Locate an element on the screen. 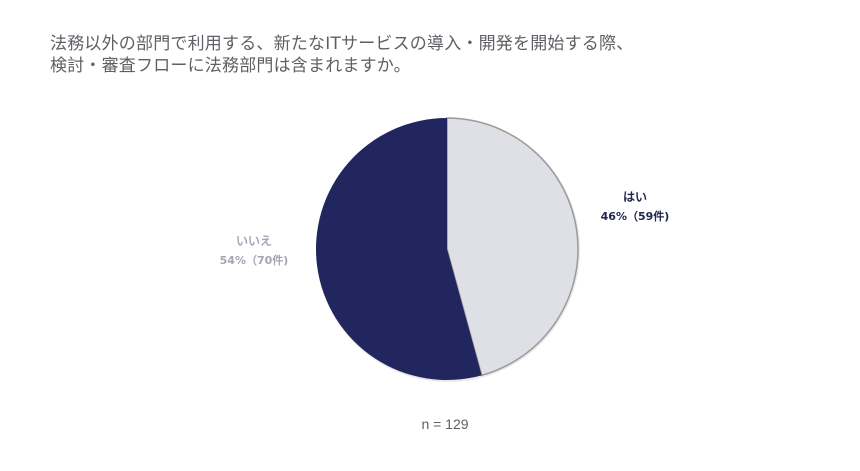 This screenshot has width=860, height=471. pie-slice-yes is located at coordinates (512, 247).